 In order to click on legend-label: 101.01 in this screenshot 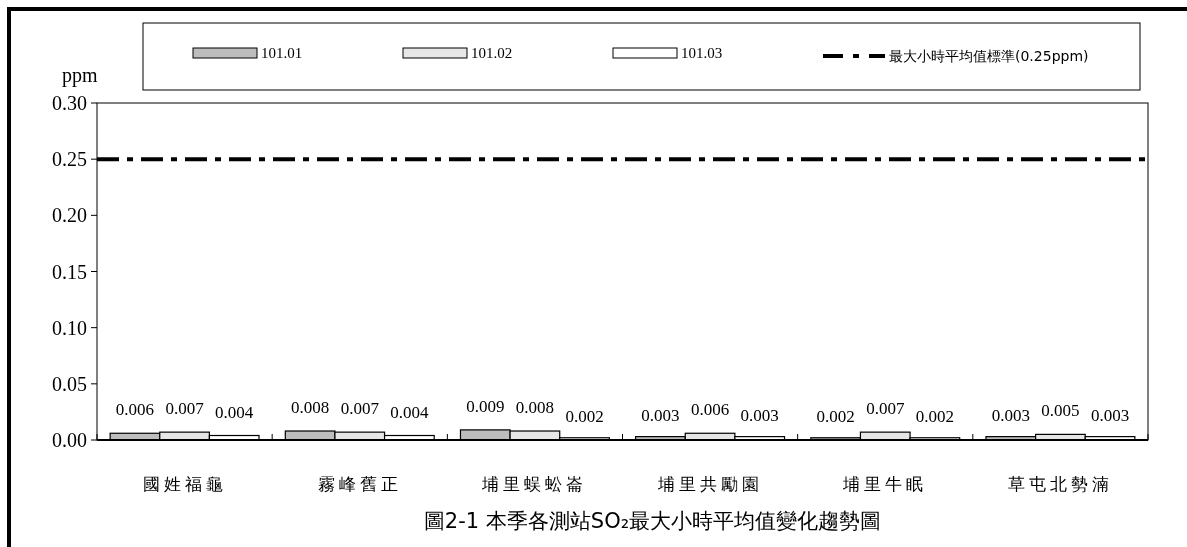, I will do `click(282, 53)`.